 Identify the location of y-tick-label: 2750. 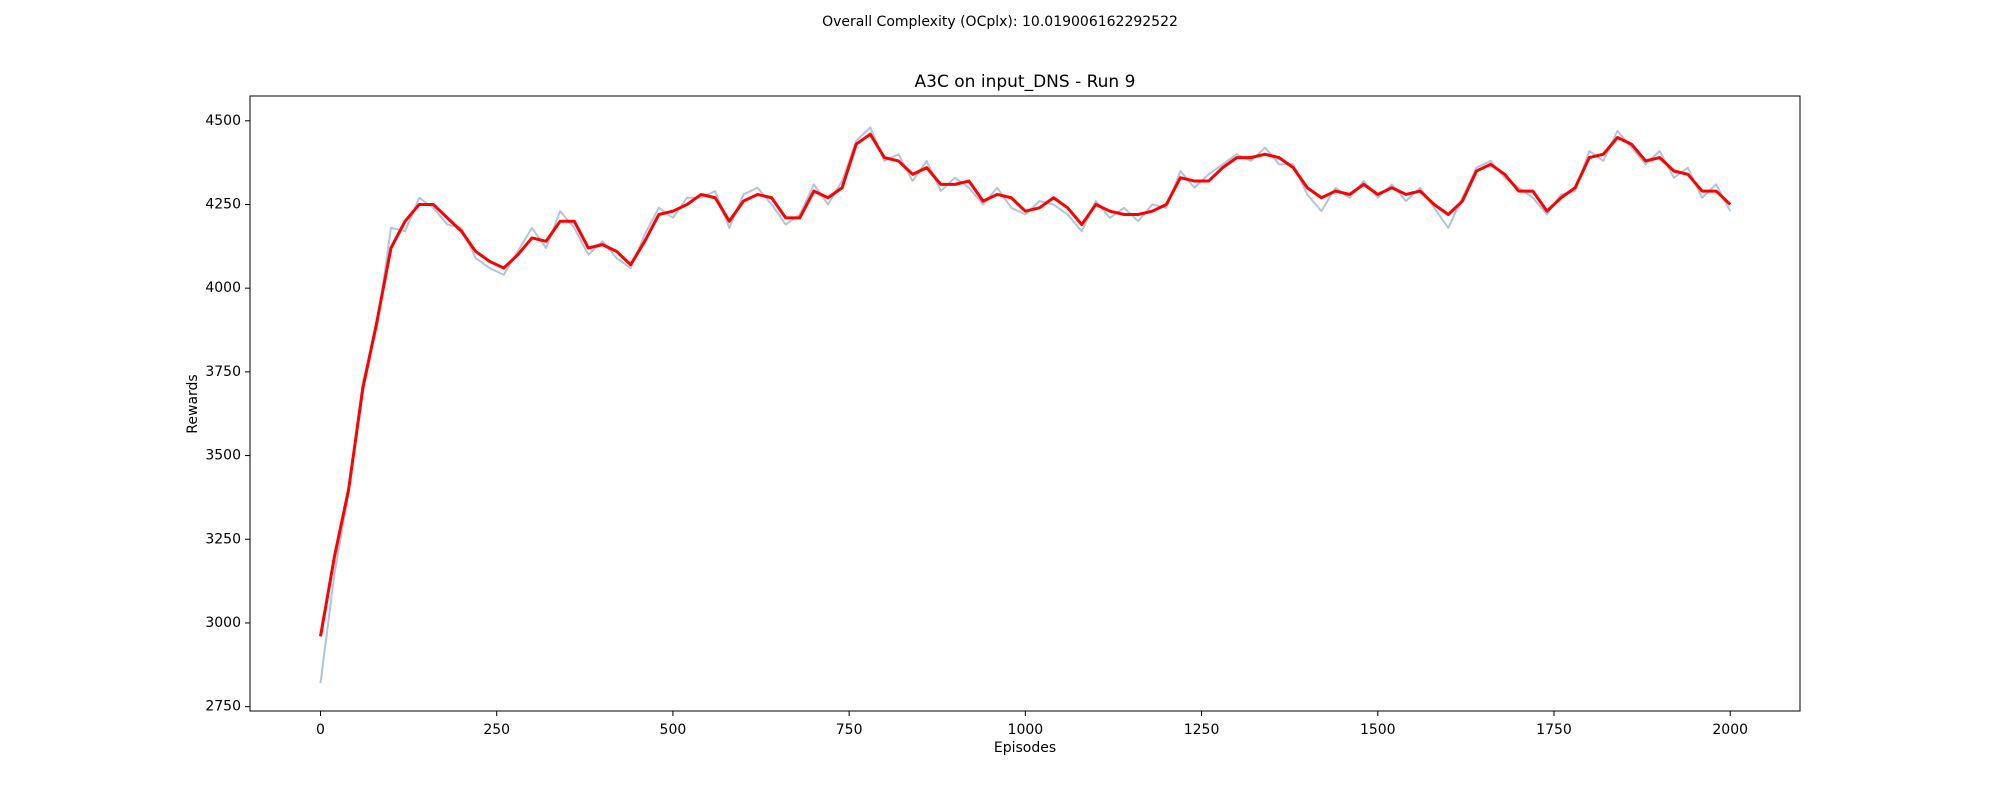
(223, 707).